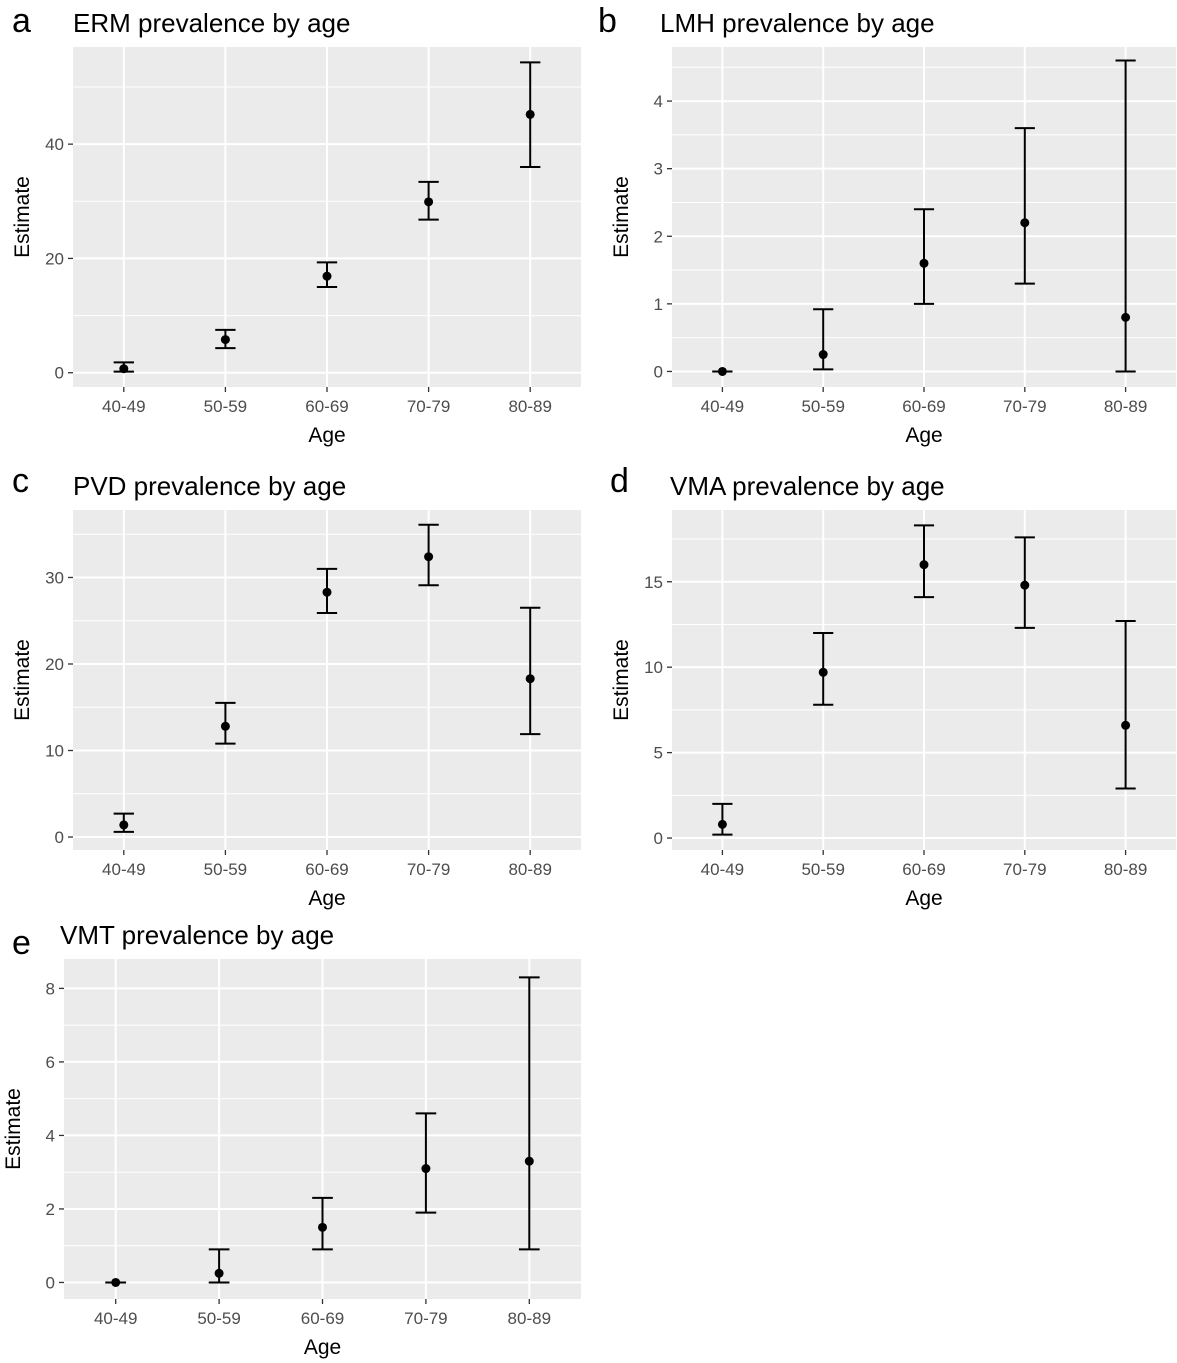 The width and height of the screenshot is (1177, 1363). What do you see at coordinates (209, 486) in the screenshot?
I see `chart-title: PVD prevalence by age` at bounding box center [209, 486].